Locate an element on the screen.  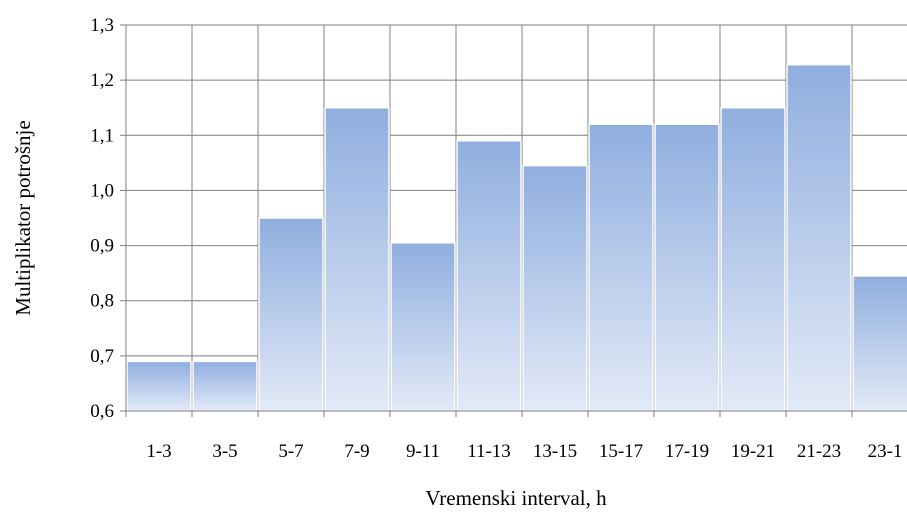
x-tick-label: 5-7 is located at coordinates (290, 451).